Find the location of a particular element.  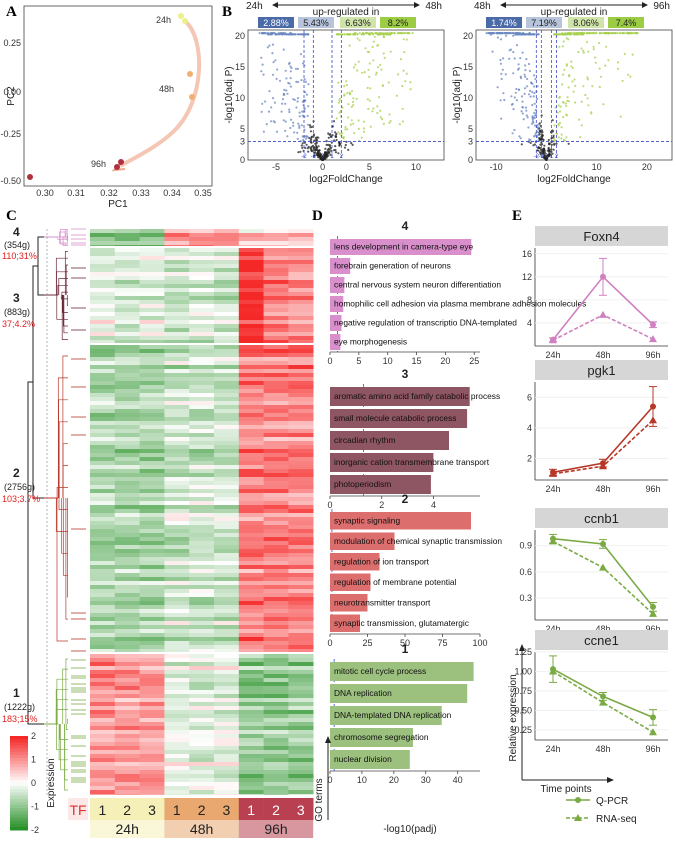

pca-ytick: -0.25 is located at coordinates (10, 134).